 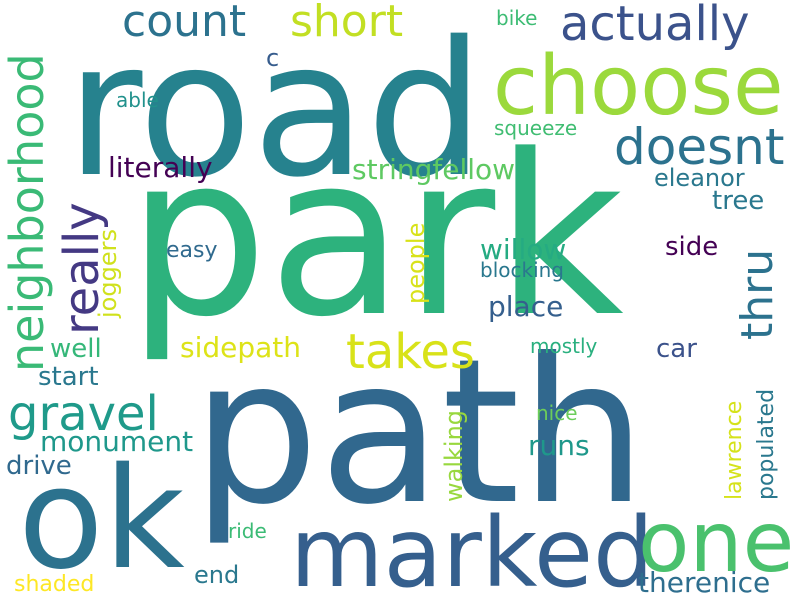 What do you see at coordinates (76, 349) in the screenshot?
I see `word-well: well` at bounding box center [76, 349].